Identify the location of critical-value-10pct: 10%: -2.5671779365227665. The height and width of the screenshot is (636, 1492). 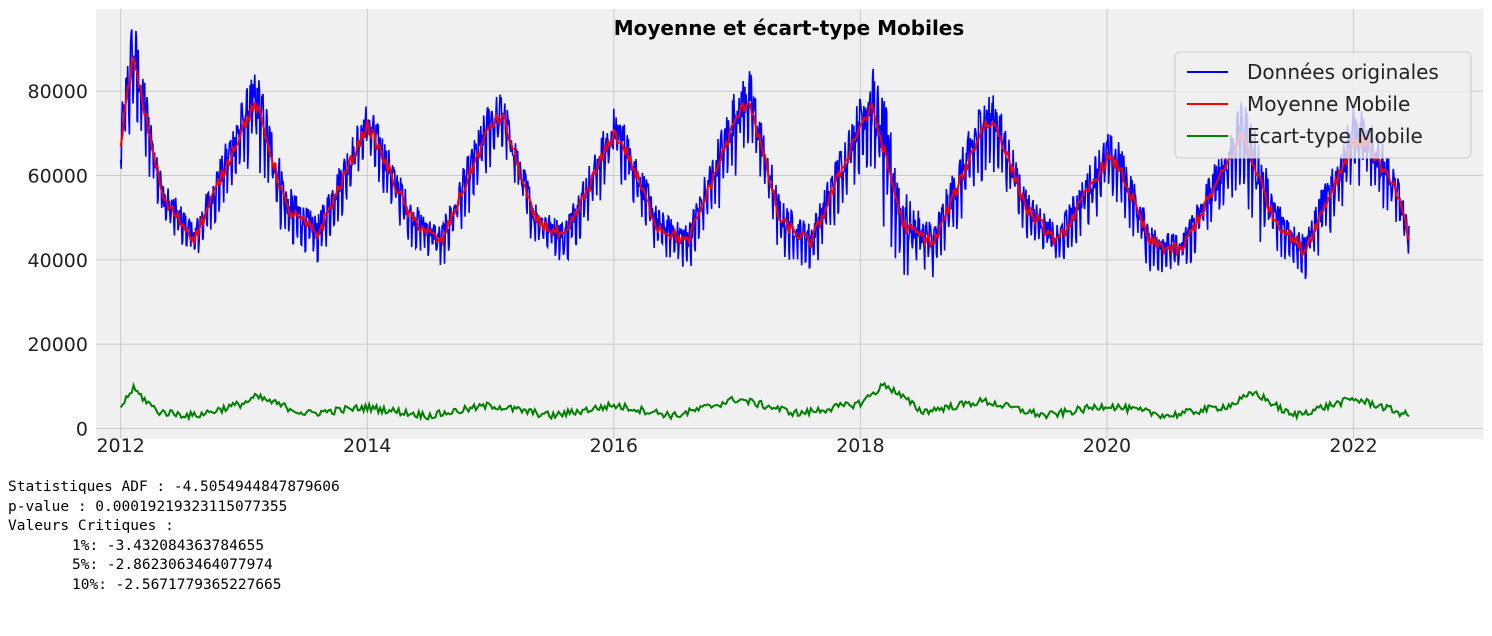
(177, 584).